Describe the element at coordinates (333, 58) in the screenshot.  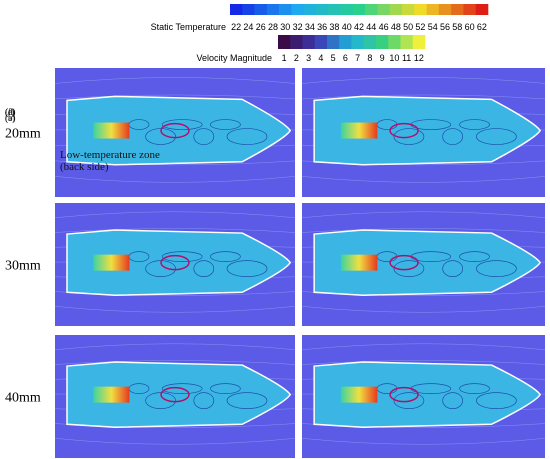
I see `colorbar-tick-label: 5` at that location.